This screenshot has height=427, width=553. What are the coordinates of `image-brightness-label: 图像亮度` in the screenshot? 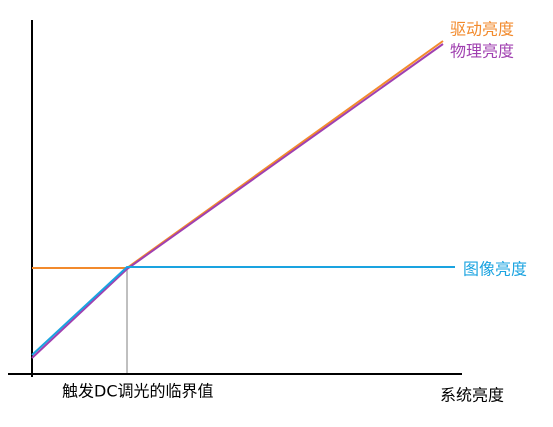 It's located at (495, 269).